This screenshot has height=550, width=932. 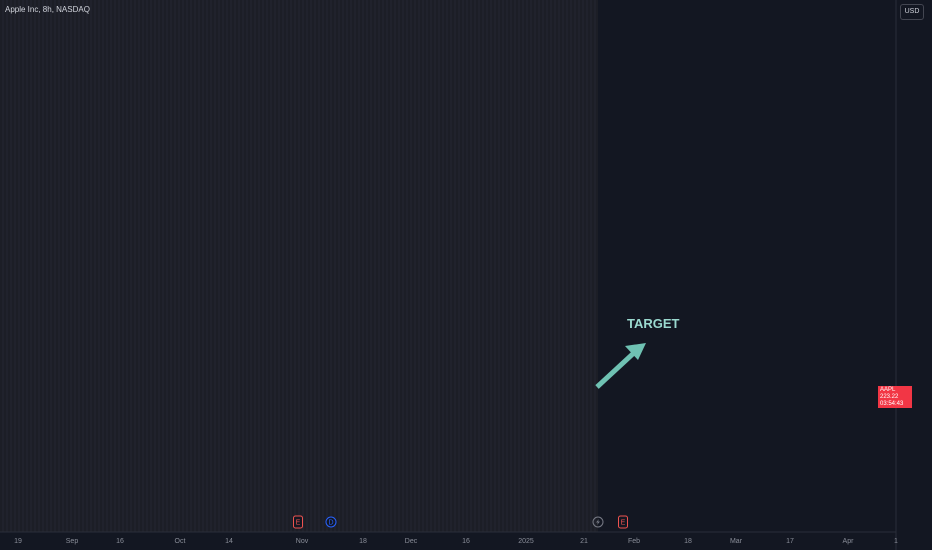 I want to click on x-tick-label: 2025, so click(x=526, y=541).